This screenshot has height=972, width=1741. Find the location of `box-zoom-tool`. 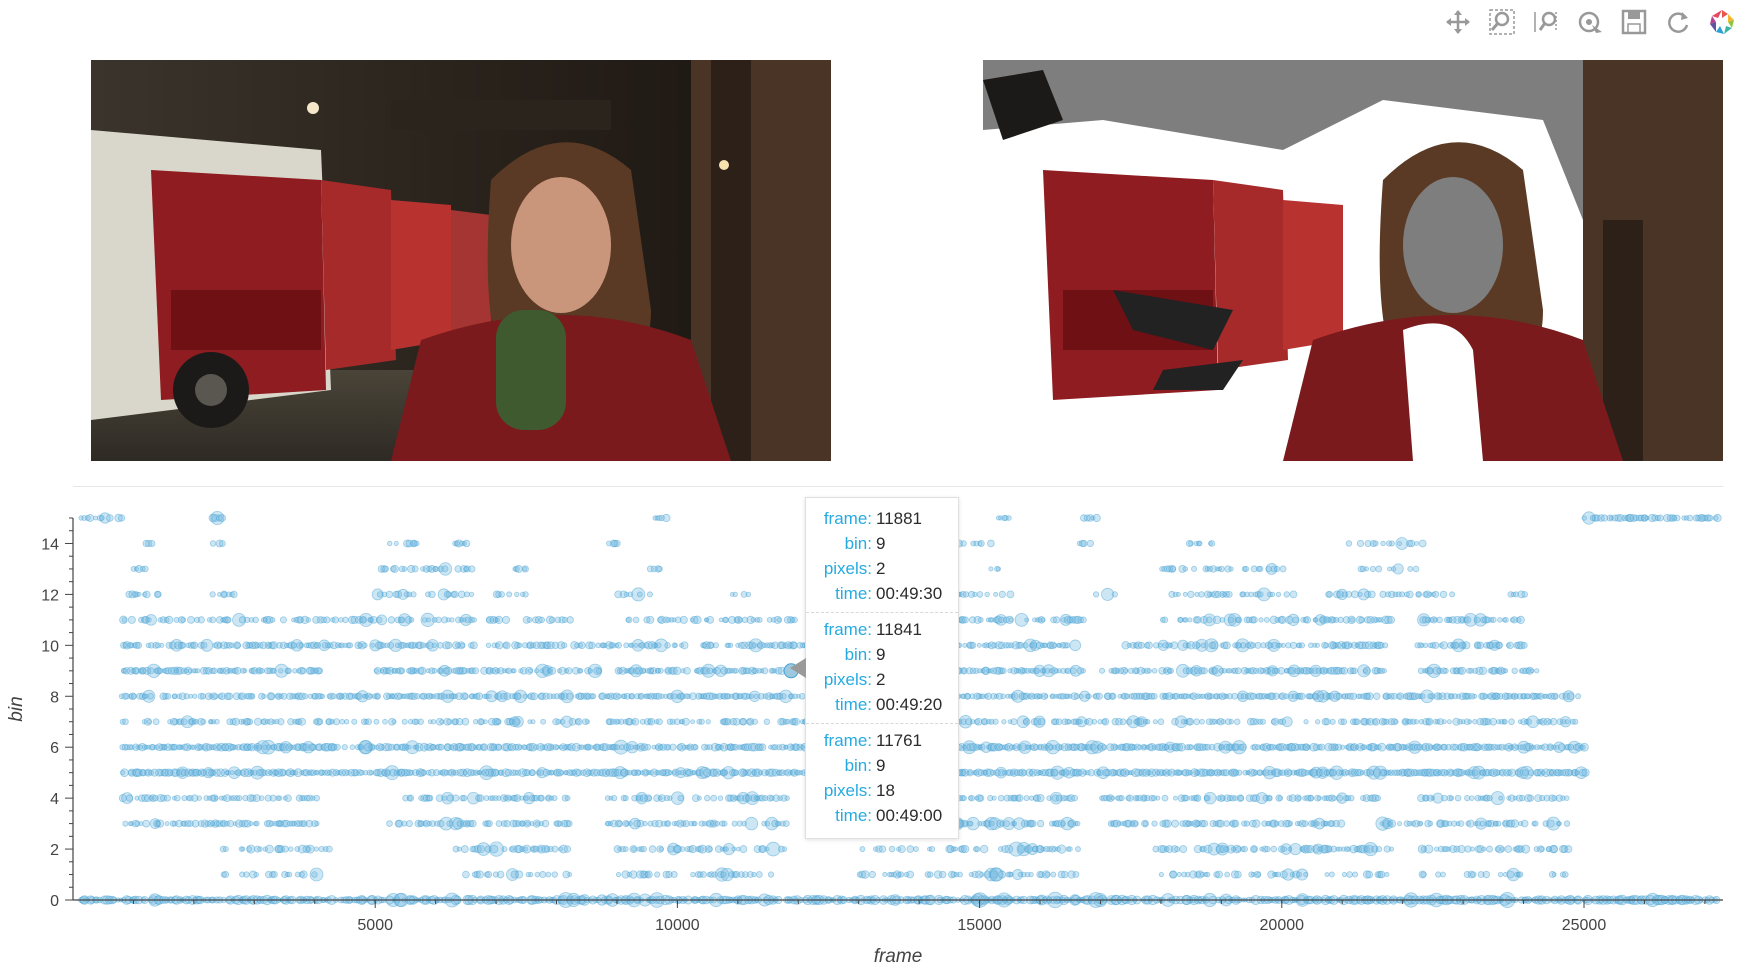

box-zoom-tool is located at coordinates (1502, 22).